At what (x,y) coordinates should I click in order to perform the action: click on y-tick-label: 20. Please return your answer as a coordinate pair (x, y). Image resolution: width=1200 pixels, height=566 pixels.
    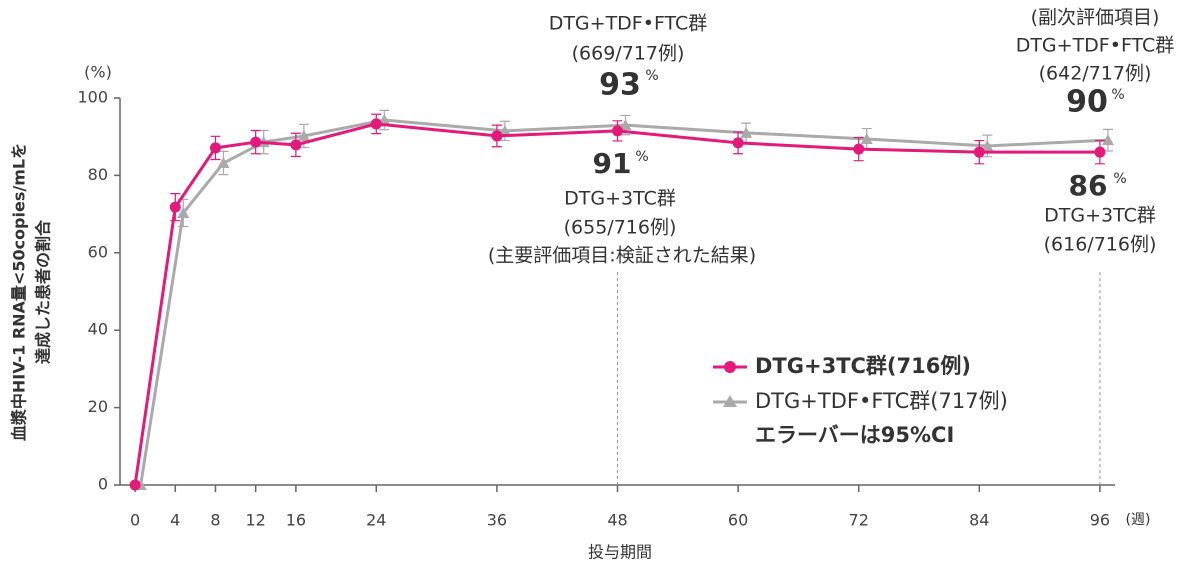
    Looking at the image, I should click on (98, 406).